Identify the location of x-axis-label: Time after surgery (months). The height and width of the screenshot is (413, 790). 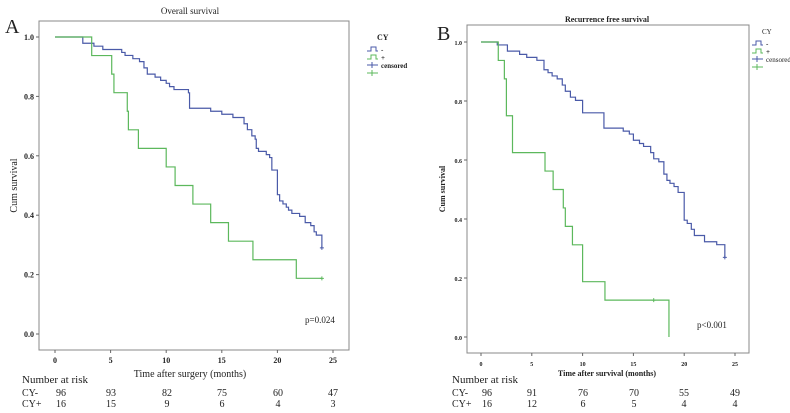
(190, 374).